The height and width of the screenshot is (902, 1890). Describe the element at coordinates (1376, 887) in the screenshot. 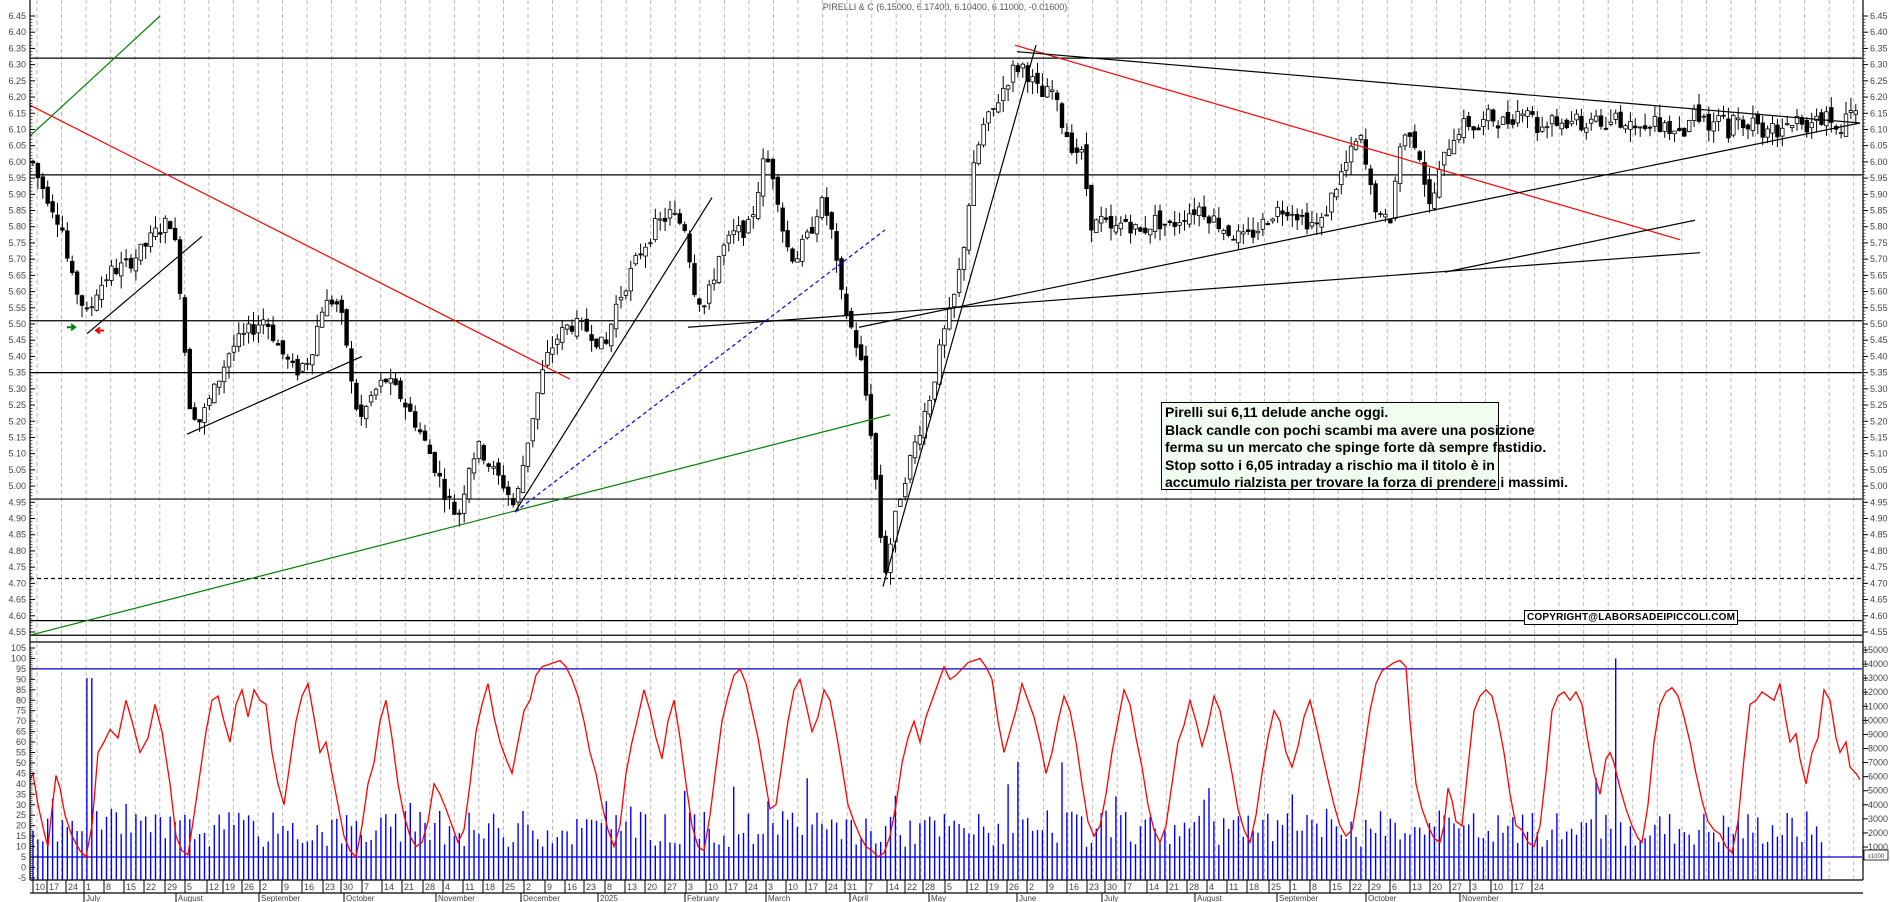

I see `svg-text: 29` at that location.